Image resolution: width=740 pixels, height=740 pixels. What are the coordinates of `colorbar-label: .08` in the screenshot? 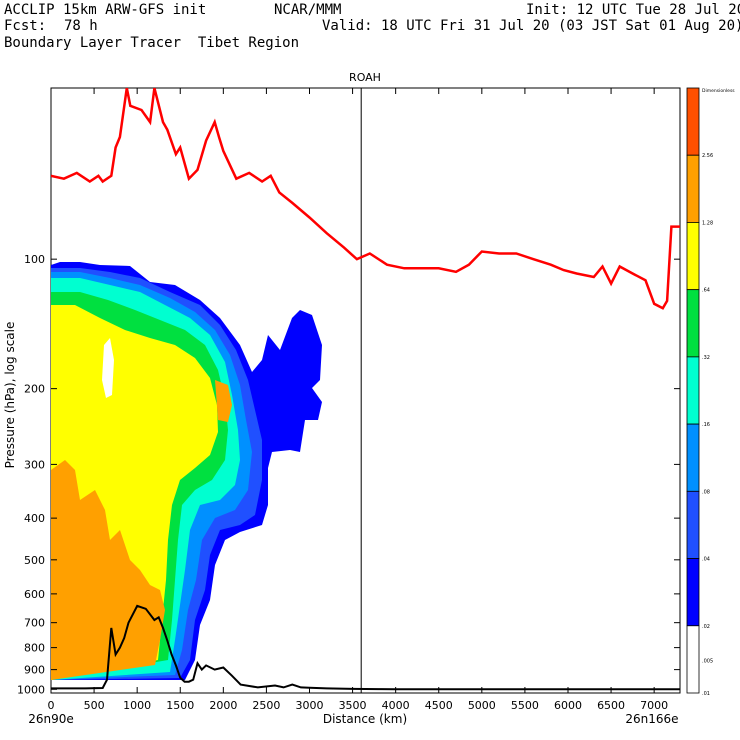 It's located at (706, 492).